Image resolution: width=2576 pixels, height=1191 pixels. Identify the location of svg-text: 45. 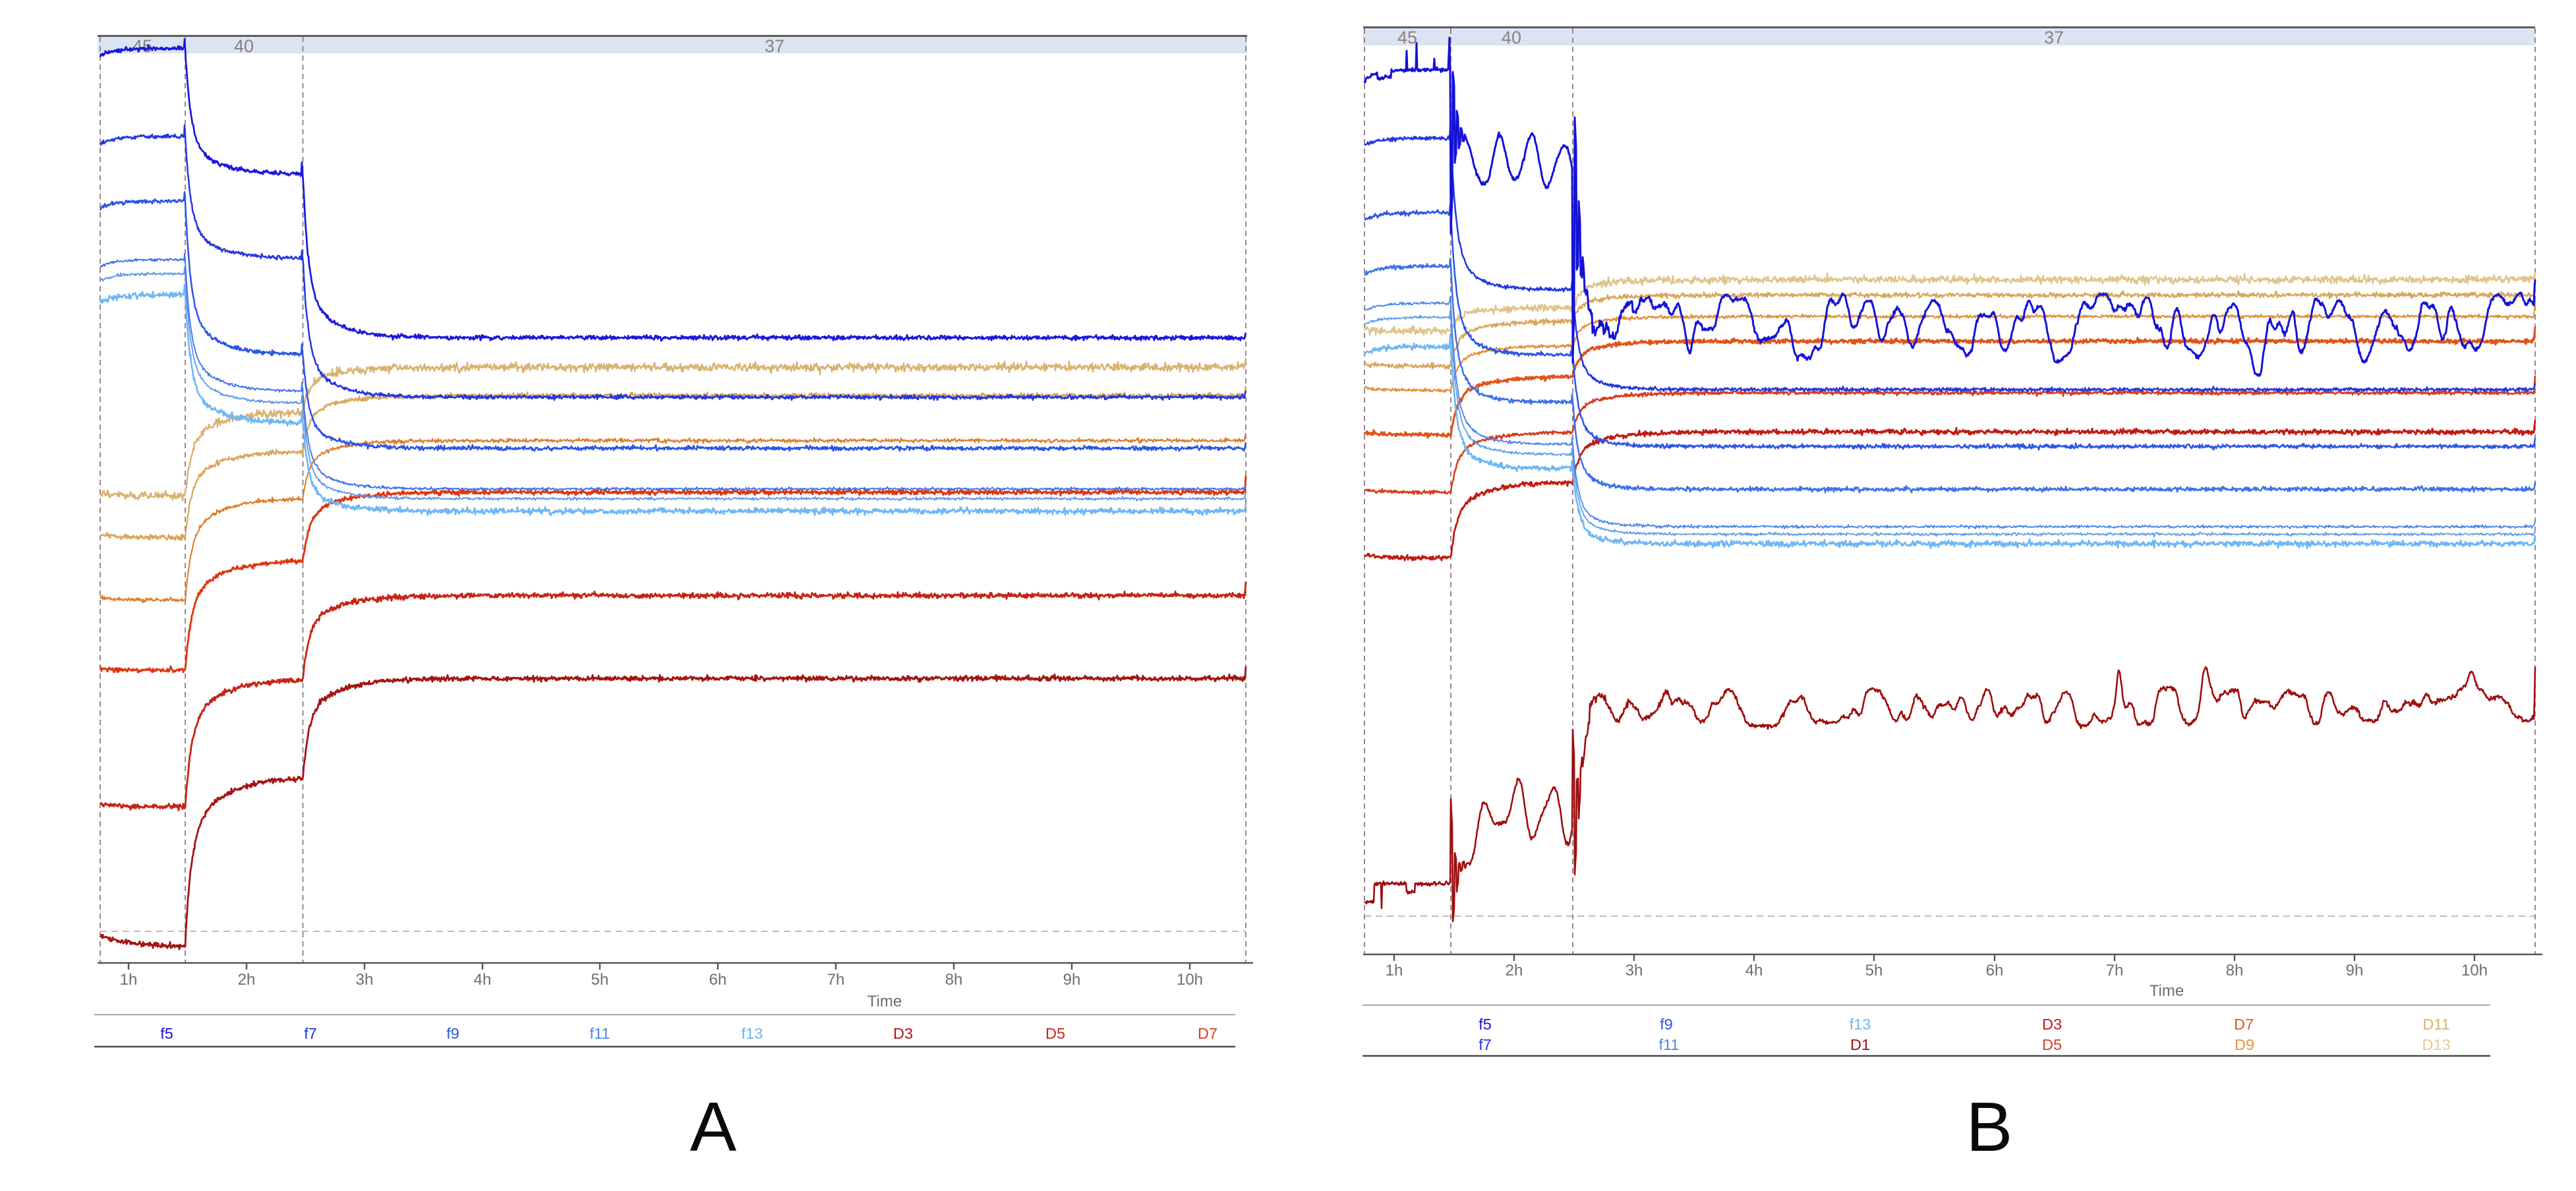
(1407, 37).